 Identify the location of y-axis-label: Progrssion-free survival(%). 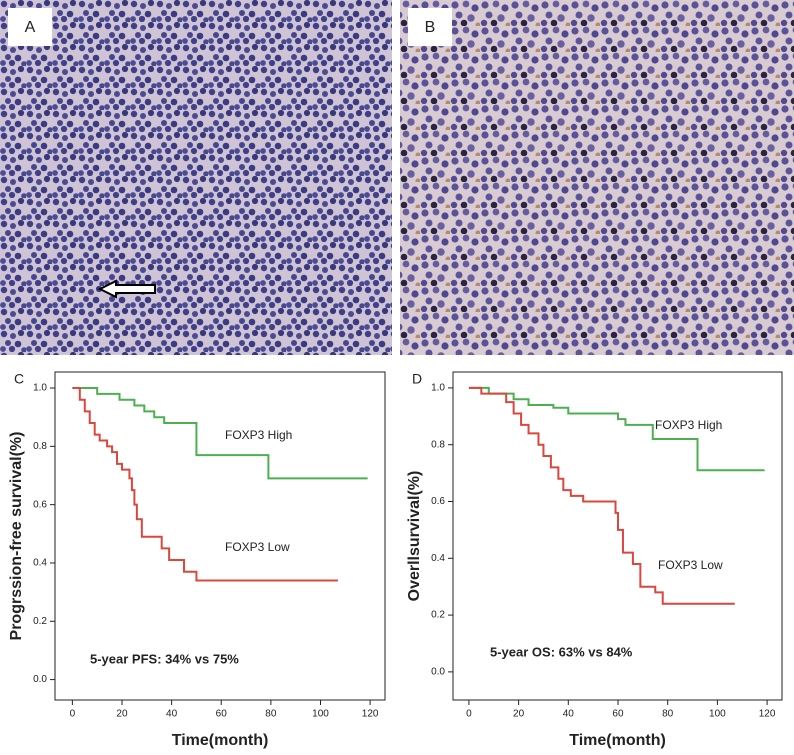
(16, 536).